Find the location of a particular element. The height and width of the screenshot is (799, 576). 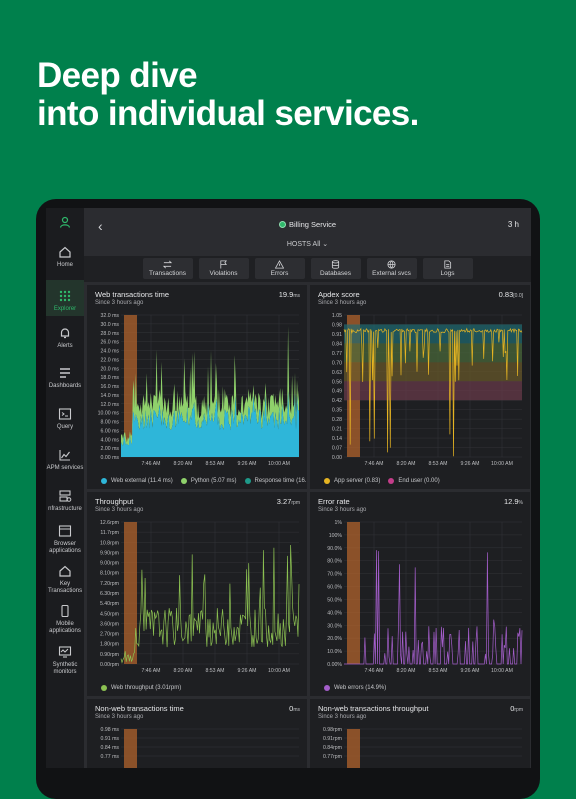

y-tick-label: 0.00rpm is located at coordinates (109, 665).